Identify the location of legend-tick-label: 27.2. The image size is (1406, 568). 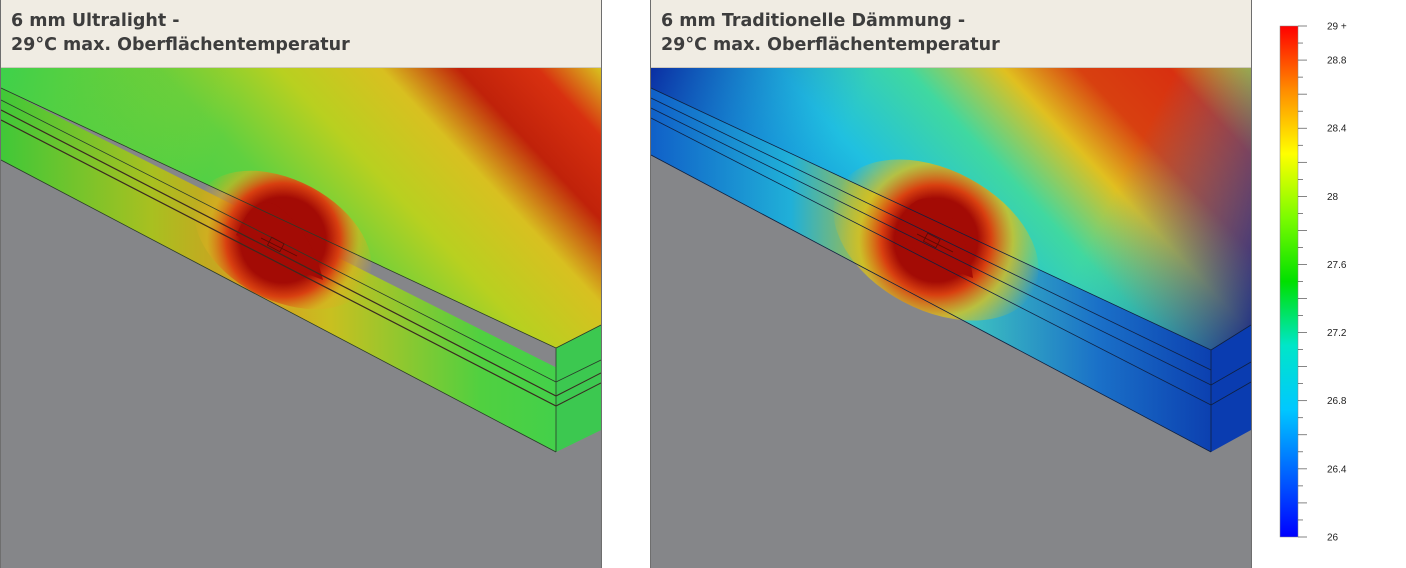
(1337, 333).